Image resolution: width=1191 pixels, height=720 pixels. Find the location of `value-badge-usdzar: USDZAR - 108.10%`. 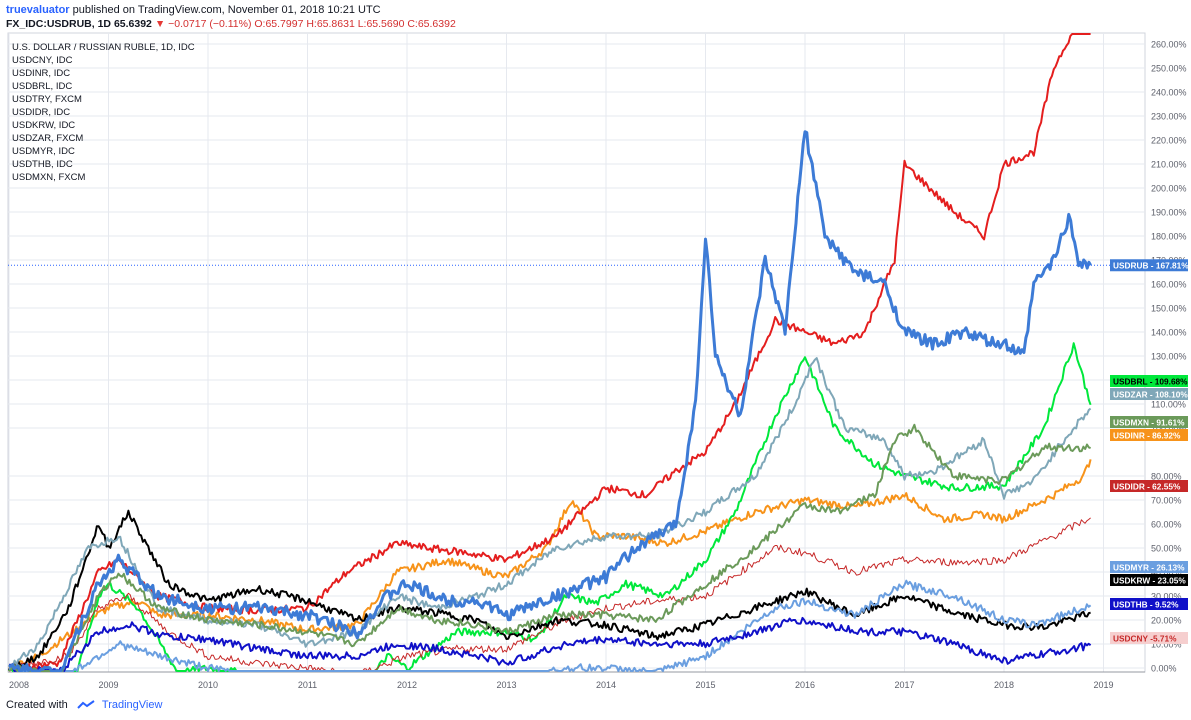

value-badge-usdzar: USDZAR - 108.10% is located at coordinates (1149, 394).